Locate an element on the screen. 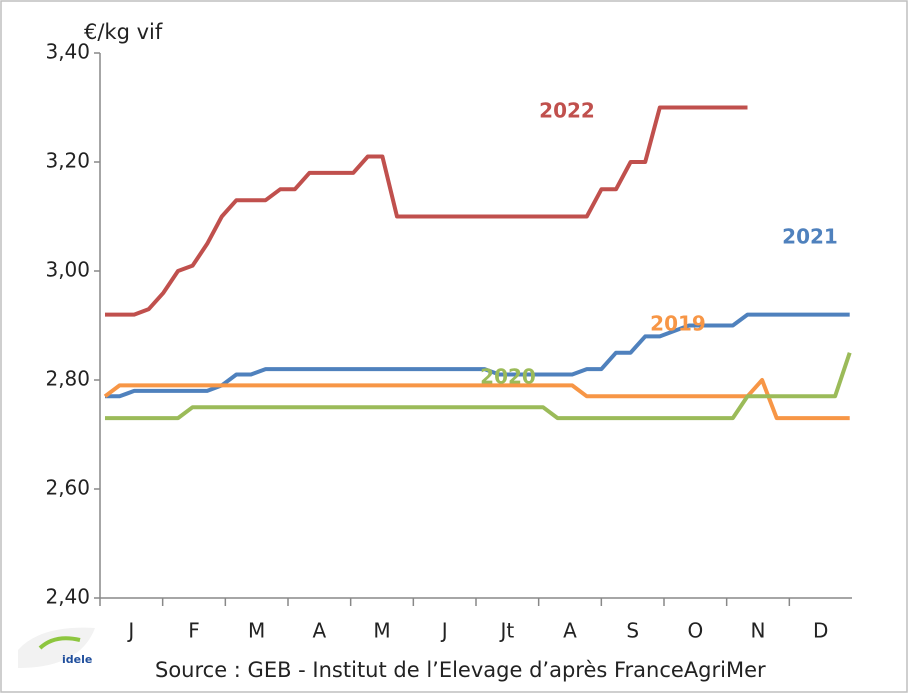 Image resolution: width=908 pixels, height=693 pixels. y-tick-label: 3,20 is located at coordinates (67, 161).